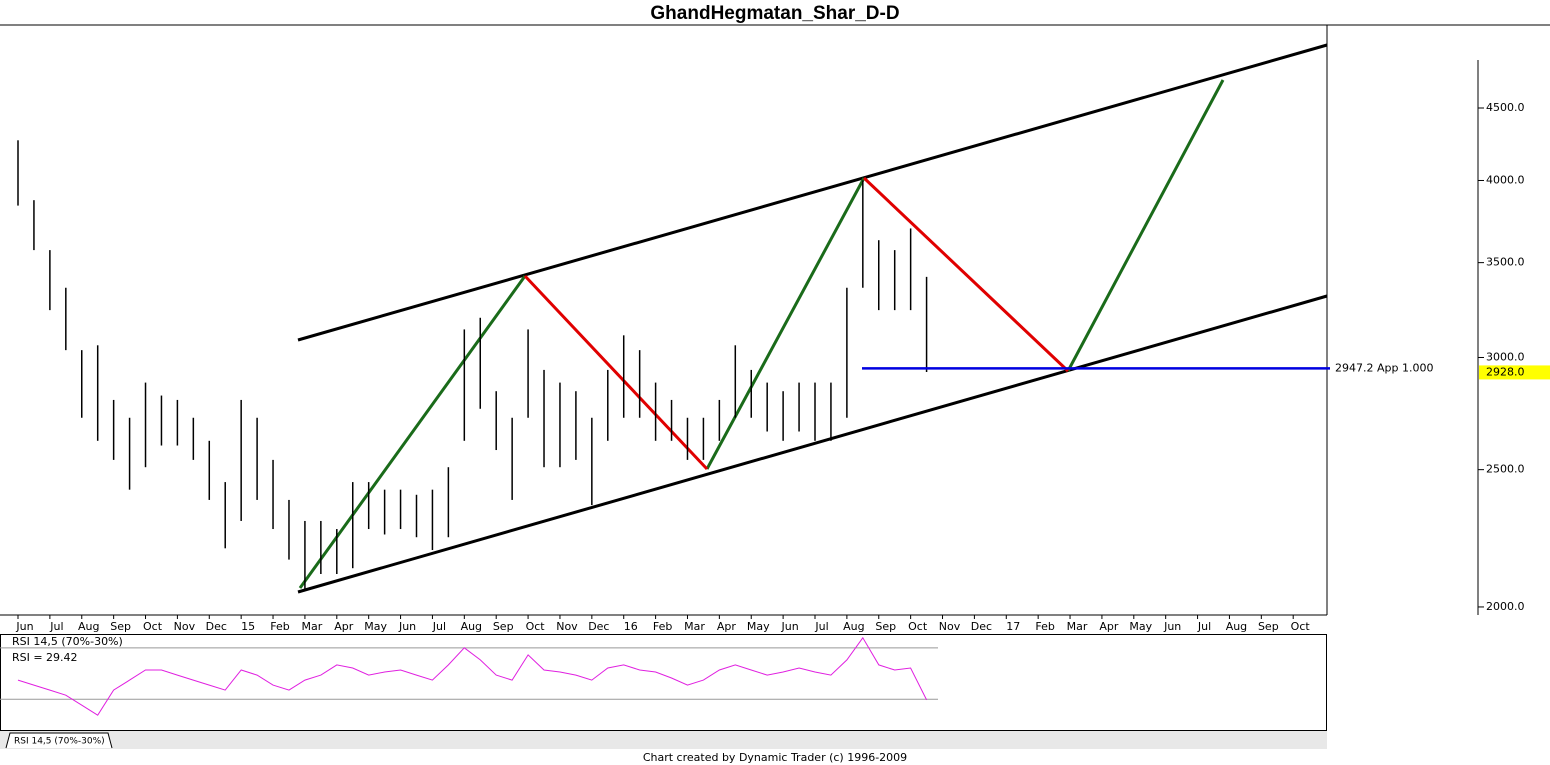  What do you see at coordinates (62, 657) in the screenshot?
I see `rsi-value: 29.42` at bounding box center [62, 657].